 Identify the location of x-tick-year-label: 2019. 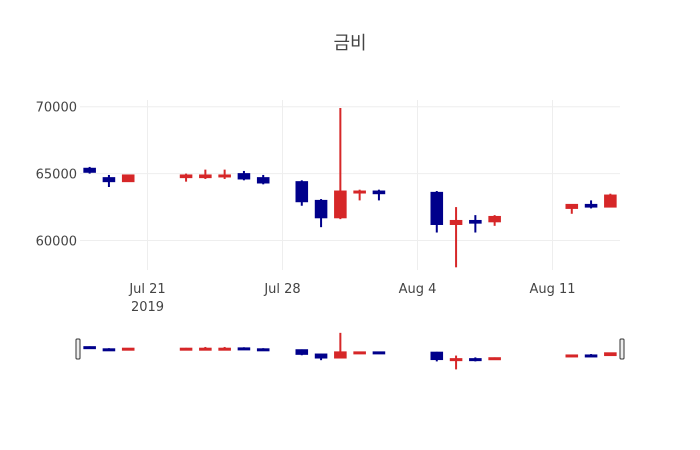
(147, 307).